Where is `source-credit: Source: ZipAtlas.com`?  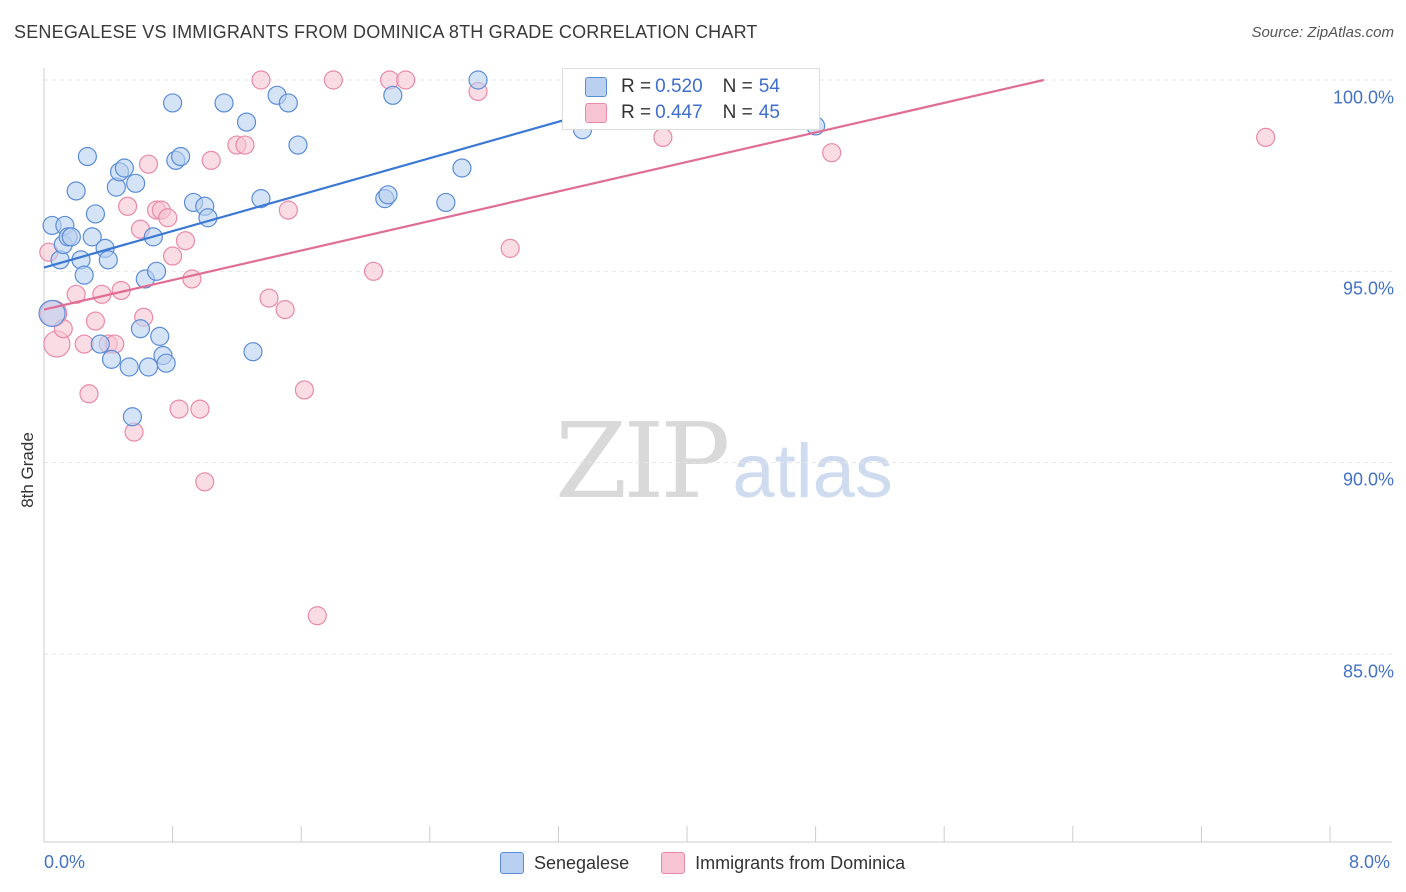
source-credit: Source: ZipAtlas.com is located at coordinates (1322, 32).